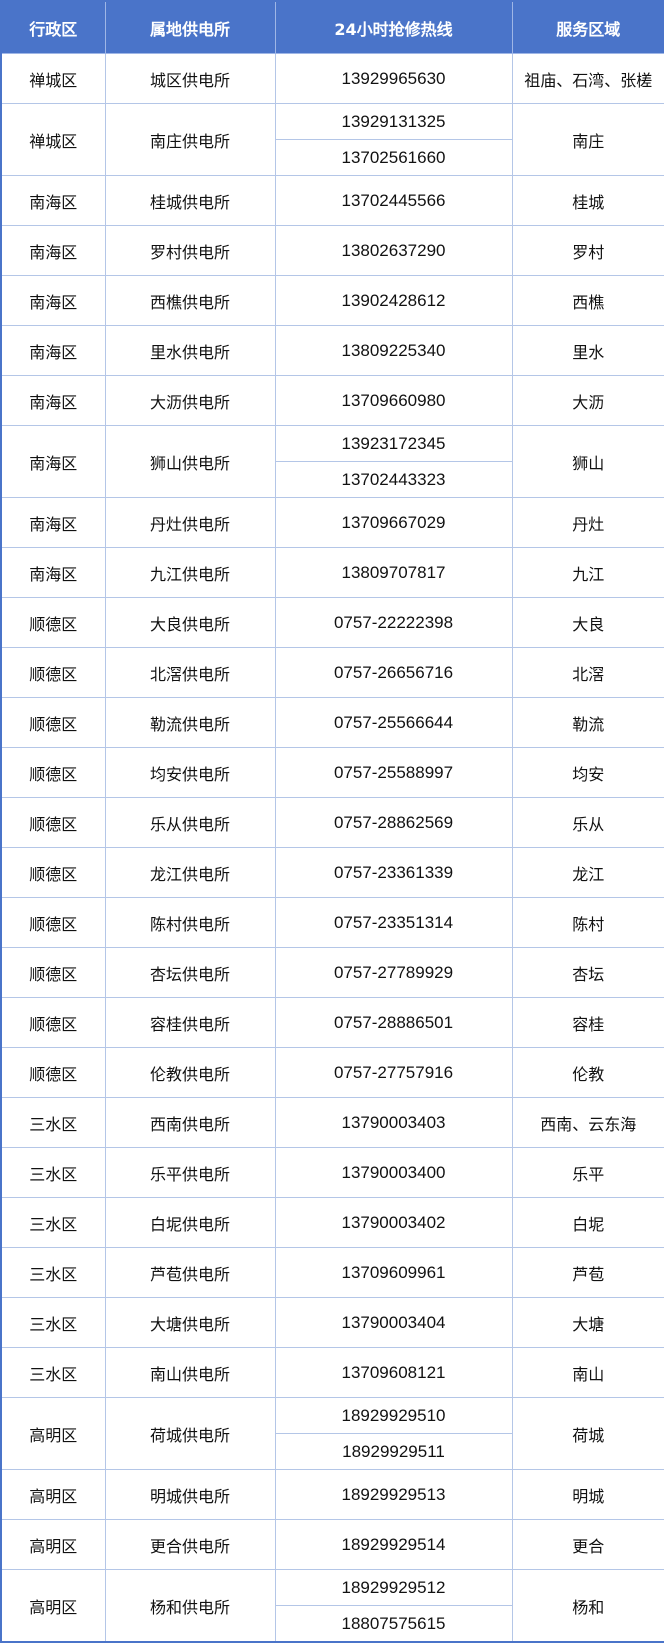  Describe the element at coordinates (332, 522) in the screenshot. I see `table-row: 南海区 丹灶供电所 13709667029 丹灶` at that location.